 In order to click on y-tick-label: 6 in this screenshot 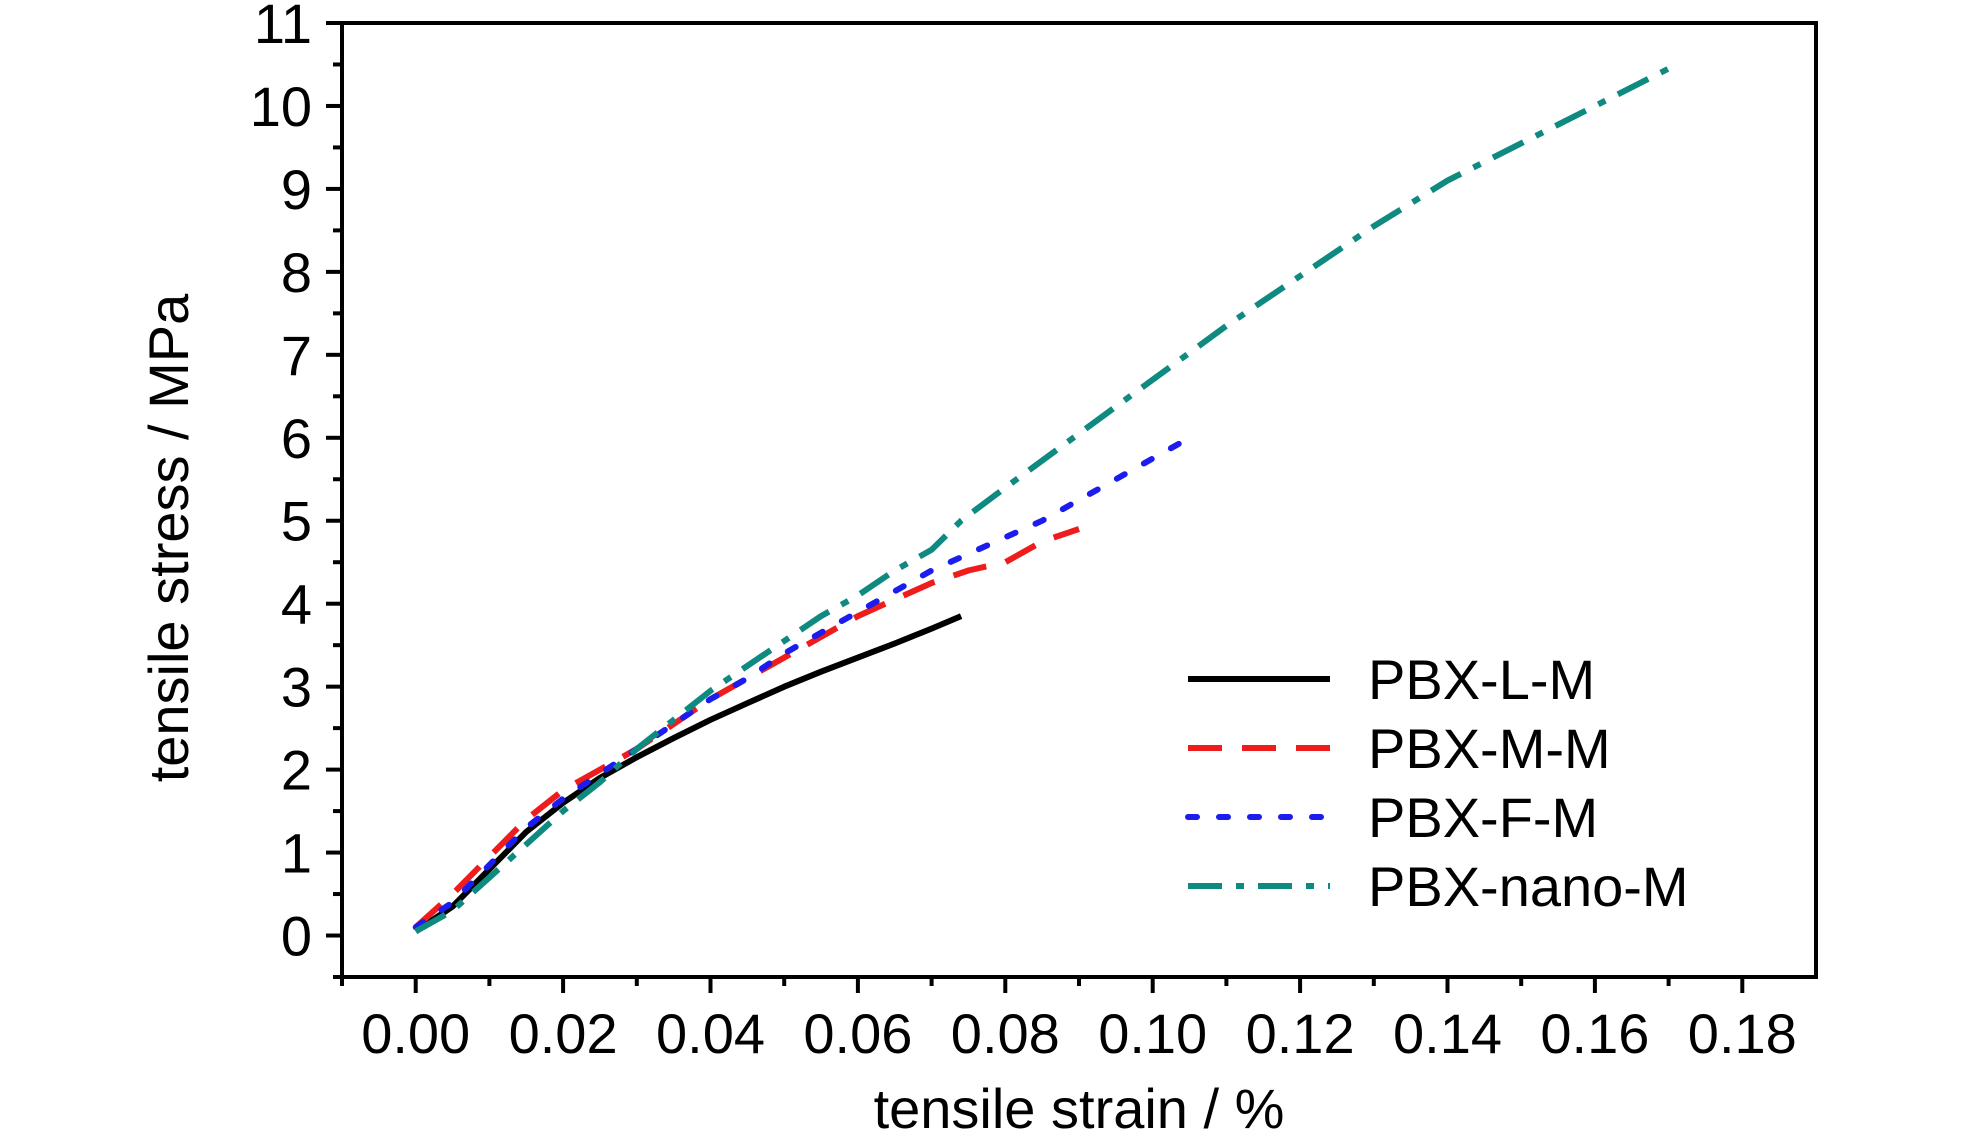, I will do `click(296, 438)`.